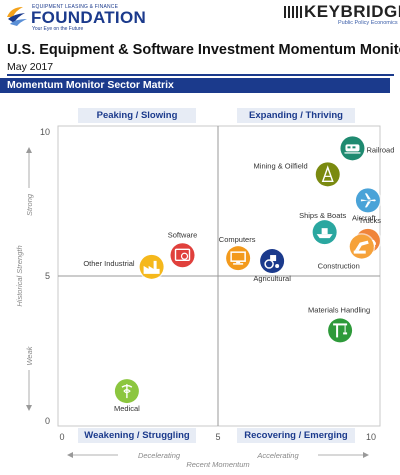 The width and height of the screenshot is (400, 475). I want to click on sector-point-computers: Computers, so click(237, 253).